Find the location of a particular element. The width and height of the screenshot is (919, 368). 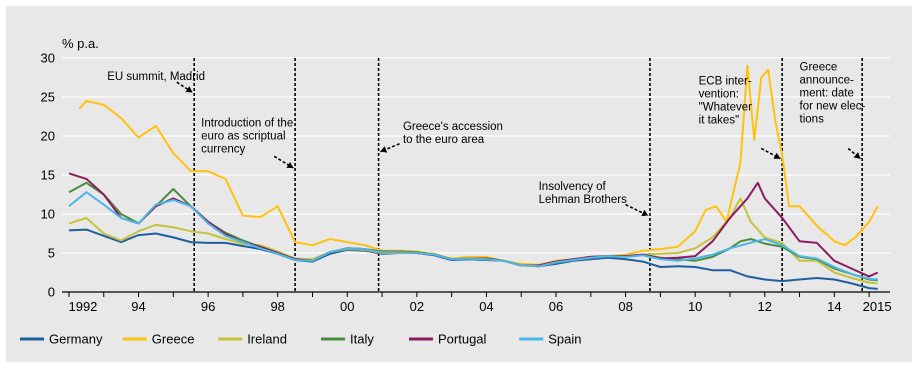

legend-item-spain: Spain is located at coordinates (550, 339).